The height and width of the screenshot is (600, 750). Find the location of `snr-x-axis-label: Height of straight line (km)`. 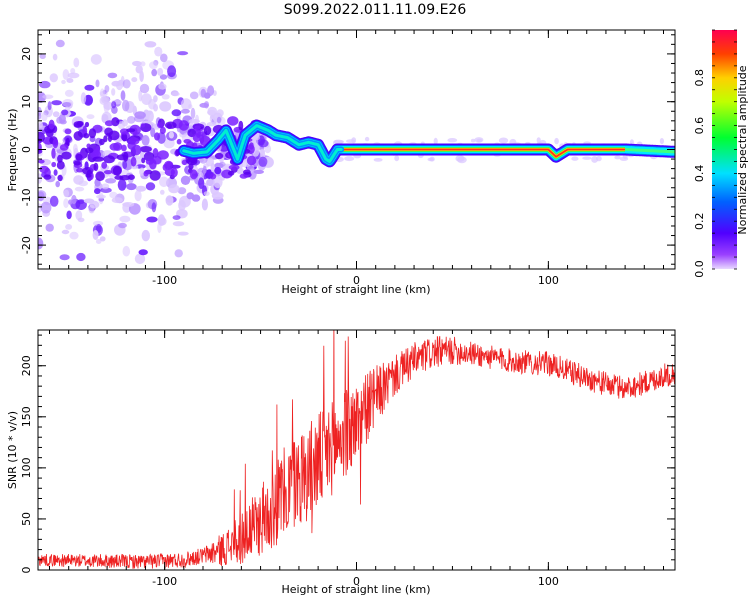

snr-x-axis-label: Height of straight line (km) is located at coordinates (355, 589).